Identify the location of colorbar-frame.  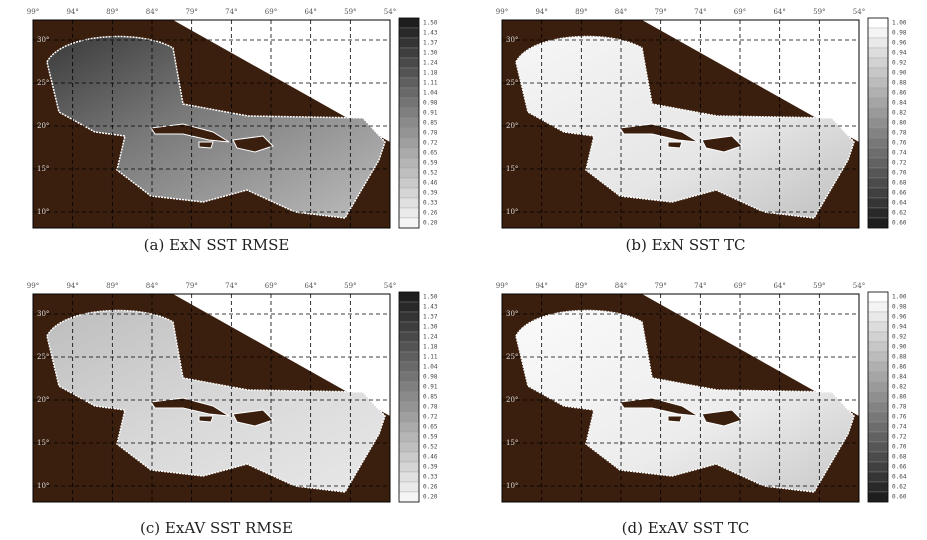
(409, 397).